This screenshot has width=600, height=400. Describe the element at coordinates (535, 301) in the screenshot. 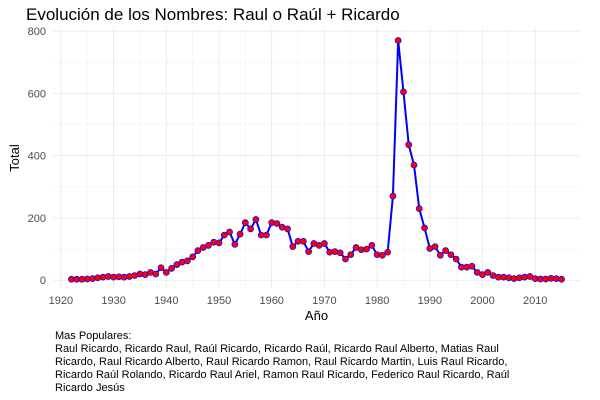

I see `x-tick-label: 2010` at that location.